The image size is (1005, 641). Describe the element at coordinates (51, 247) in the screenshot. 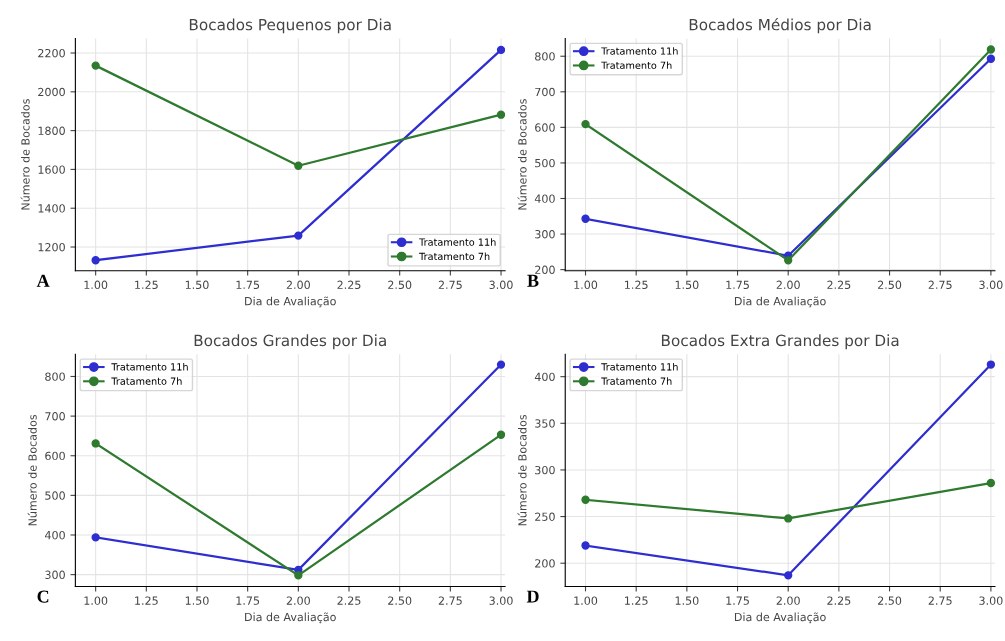

I see `y-tick-label: 1200` at that location.